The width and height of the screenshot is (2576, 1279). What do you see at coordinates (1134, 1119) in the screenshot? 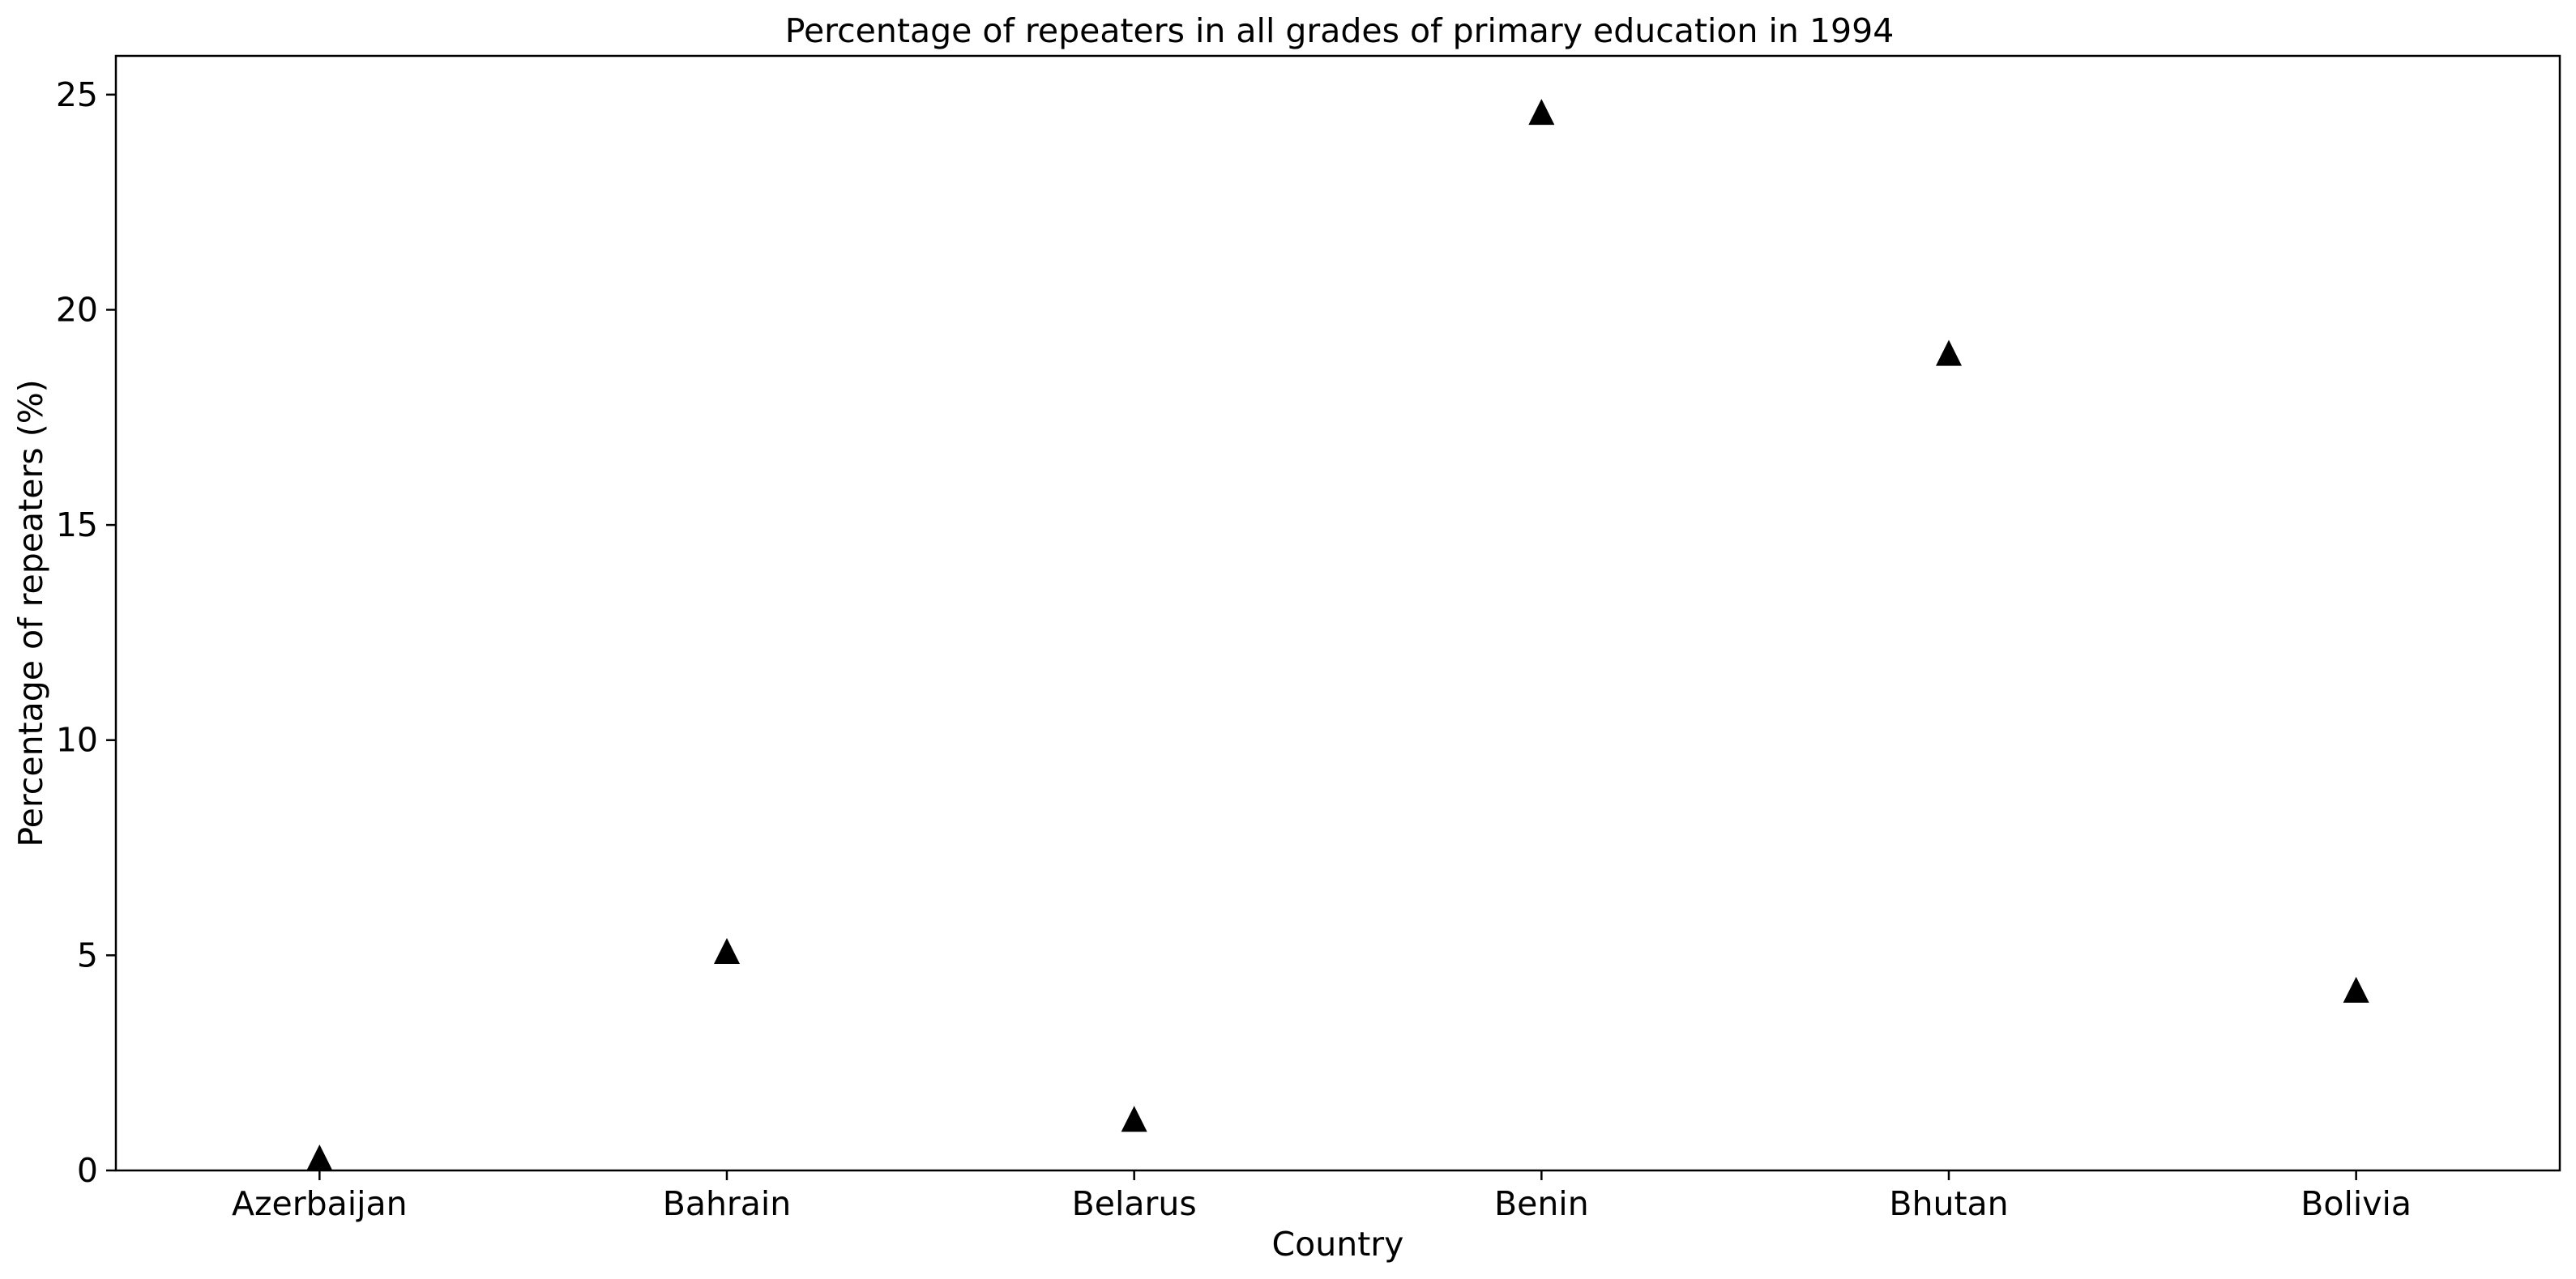
I see `data-point-belarus` at bounding box center [1134, 1119].